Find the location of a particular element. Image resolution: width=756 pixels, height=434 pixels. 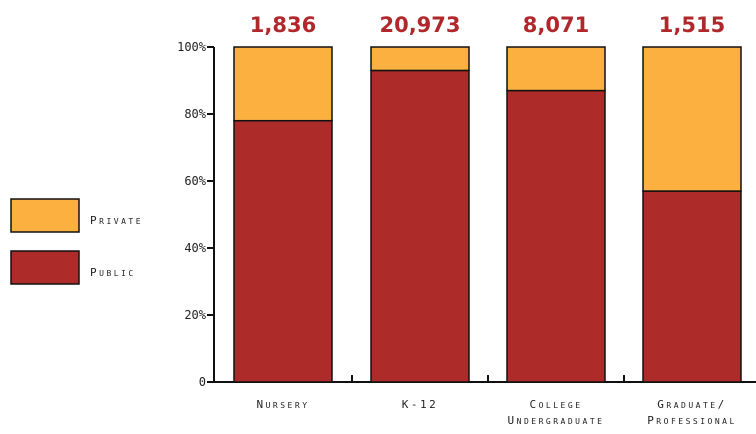

y-tick-label: 60% is located at coordinates (195, 181).